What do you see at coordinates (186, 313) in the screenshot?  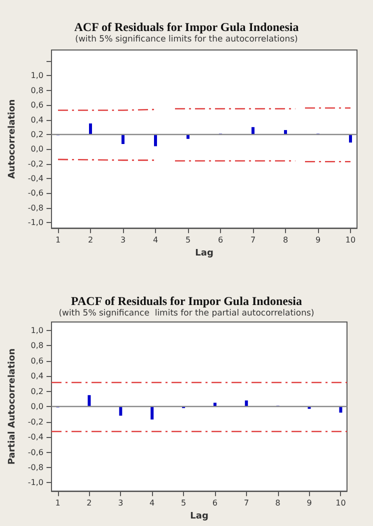 I see `chart-subtitle: (with 5% significance limits for the partial autocorrelations)` at bounding box center [186, 313].